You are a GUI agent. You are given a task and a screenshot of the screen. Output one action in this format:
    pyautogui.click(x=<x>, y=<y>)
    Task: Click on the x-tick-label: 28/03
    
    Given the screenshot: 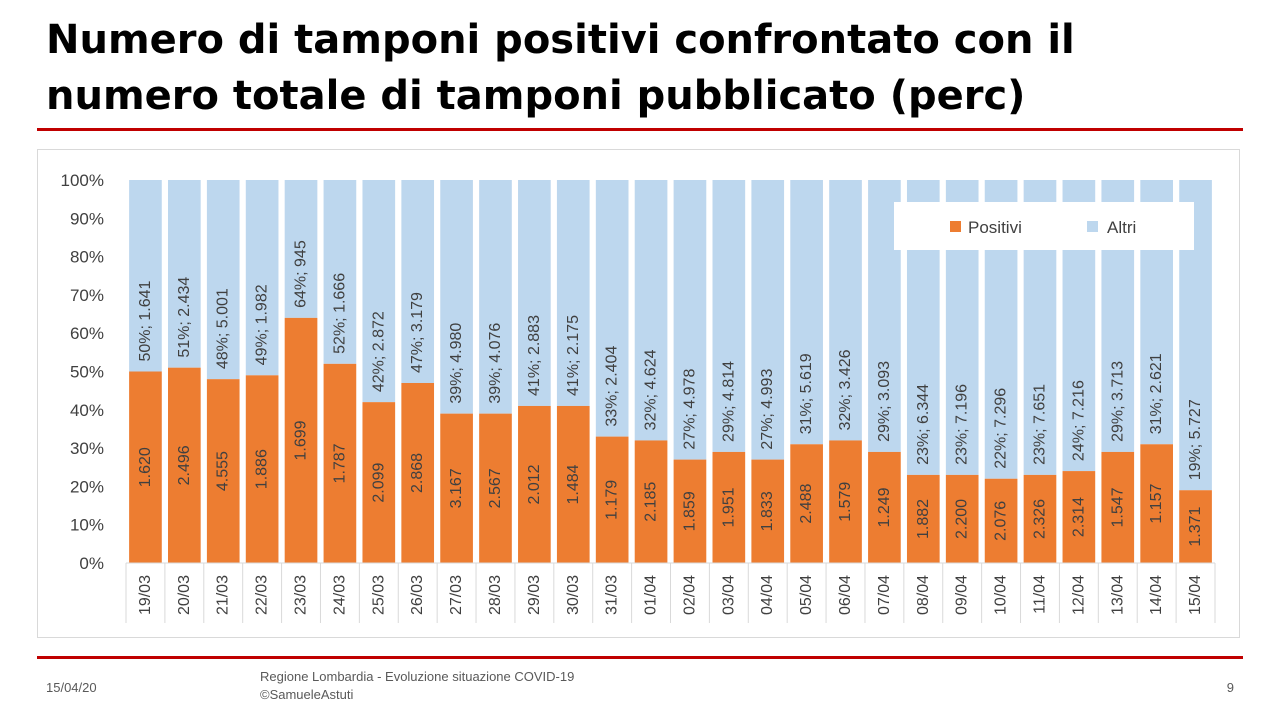 What is the action you would take?
    pyautogui.click(x=495, y=595)
    